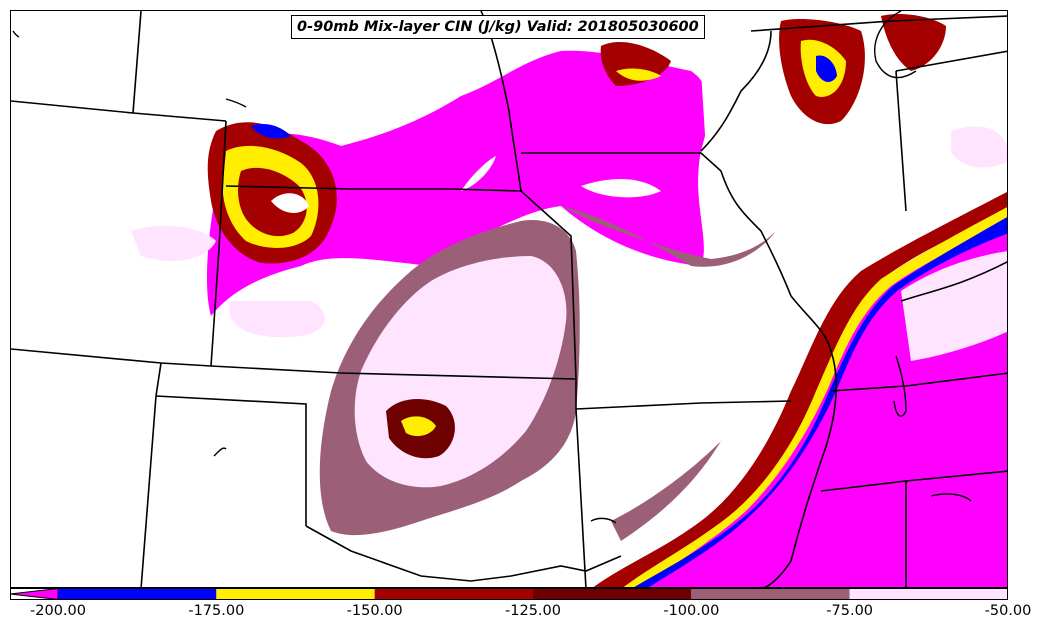 Image resolution: width=1044 pixels, height=633 pixels. What do you see at coordinates (34, 594) in the screenshot?
I see `colorbar-under-triangle` at bounding box center [34, 594].